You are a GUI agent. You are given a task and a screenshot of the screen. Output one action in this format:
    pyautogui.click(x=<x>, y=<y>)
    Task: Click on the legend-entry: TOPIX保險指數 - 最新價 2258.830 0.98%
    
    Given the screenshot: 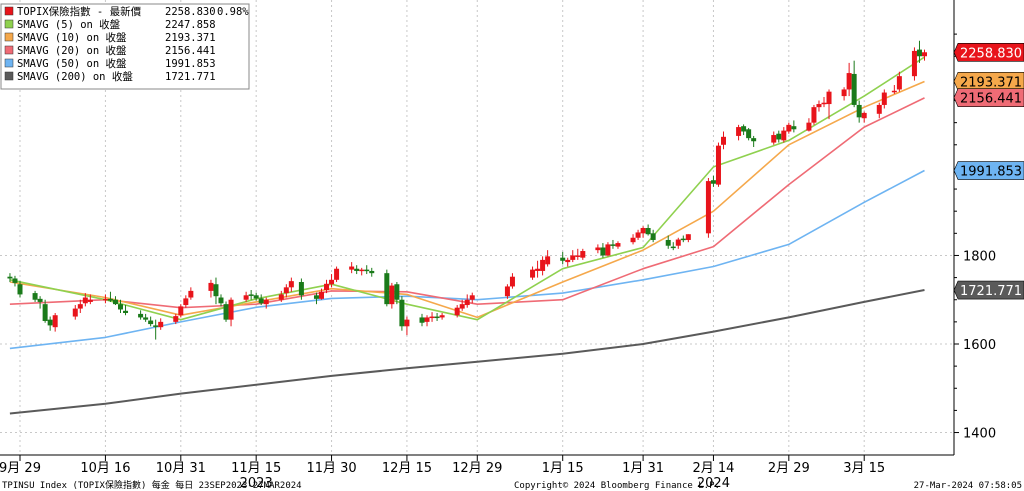 What is the action you would take?
    pyautogui.click(x=126, y=11)
    